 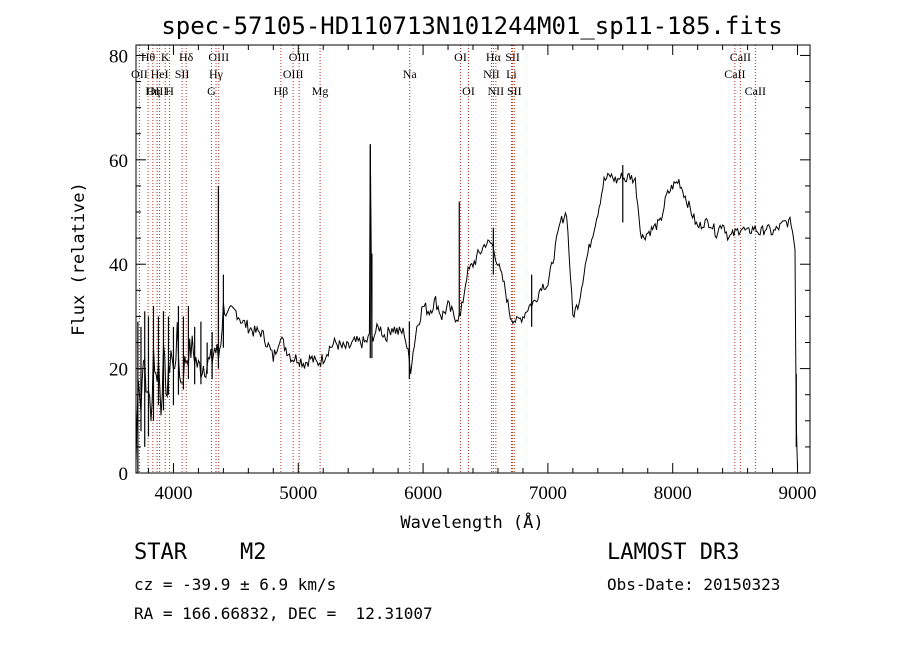 What do you see at coordinates (211, 91) in the screenshot?
I see `spectral-line-label: G` at bounding box center [211, 91].